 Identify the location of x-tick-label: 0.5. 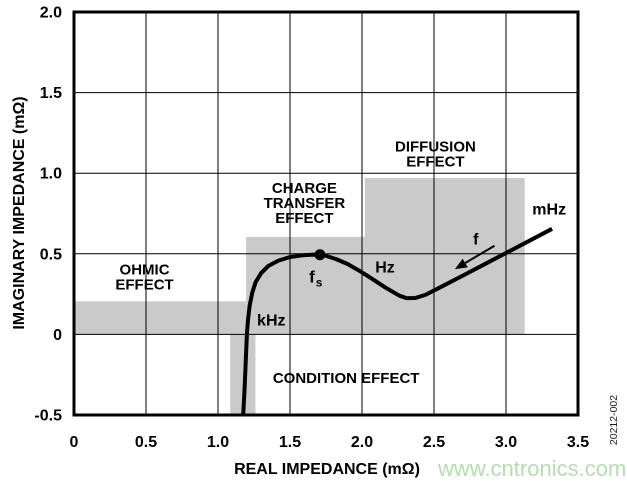
(146, 442).